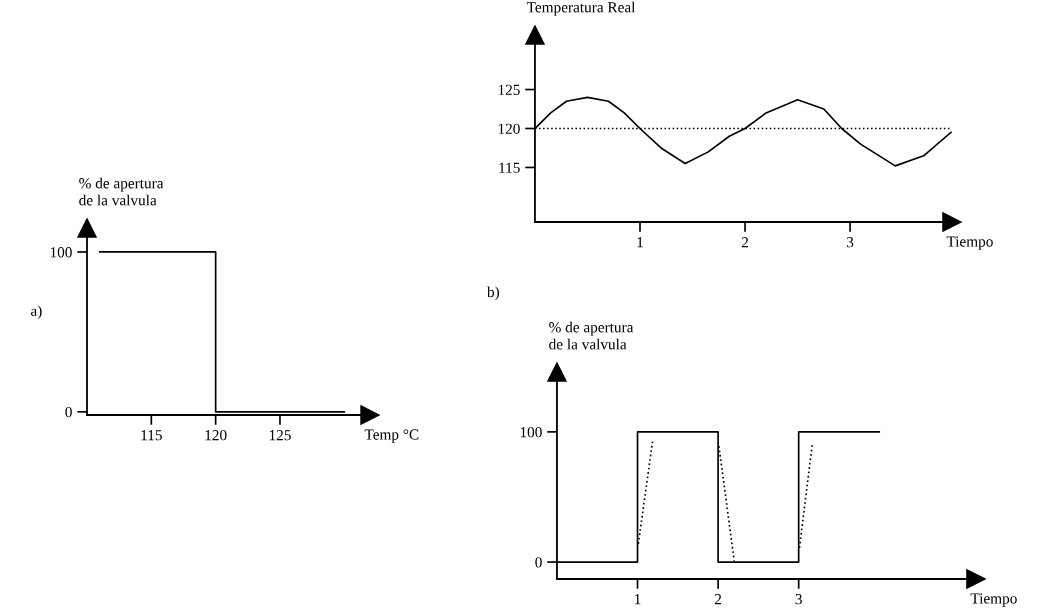 This screenshot has width=1042, height=616. What do you see at coordinates (216, 435) in the screenshot?
I see `x-tick-label: 120` at bounding box center [216, 435].